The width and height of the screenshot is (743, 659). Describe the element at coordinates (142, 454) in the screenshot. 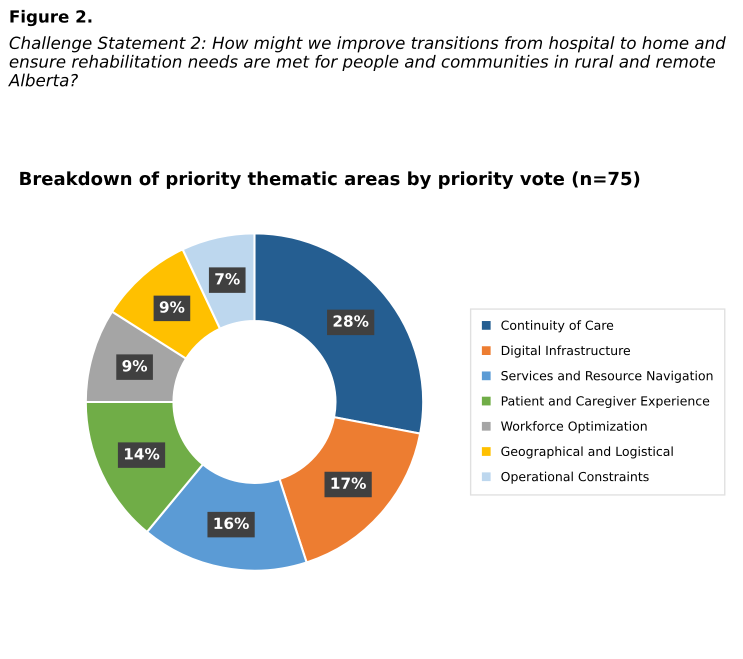

I see `data-label: 14%` at that location.